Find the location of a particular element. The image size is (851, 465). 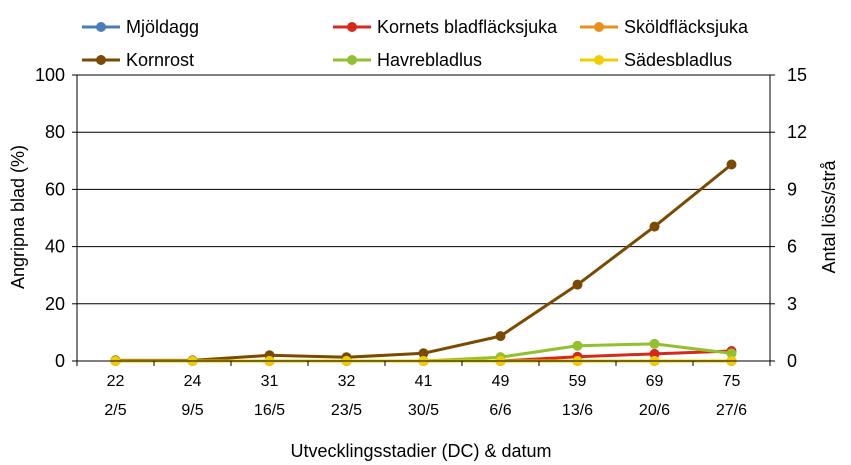

x-date-label: 9/5 is located at coordinates (192, 410).